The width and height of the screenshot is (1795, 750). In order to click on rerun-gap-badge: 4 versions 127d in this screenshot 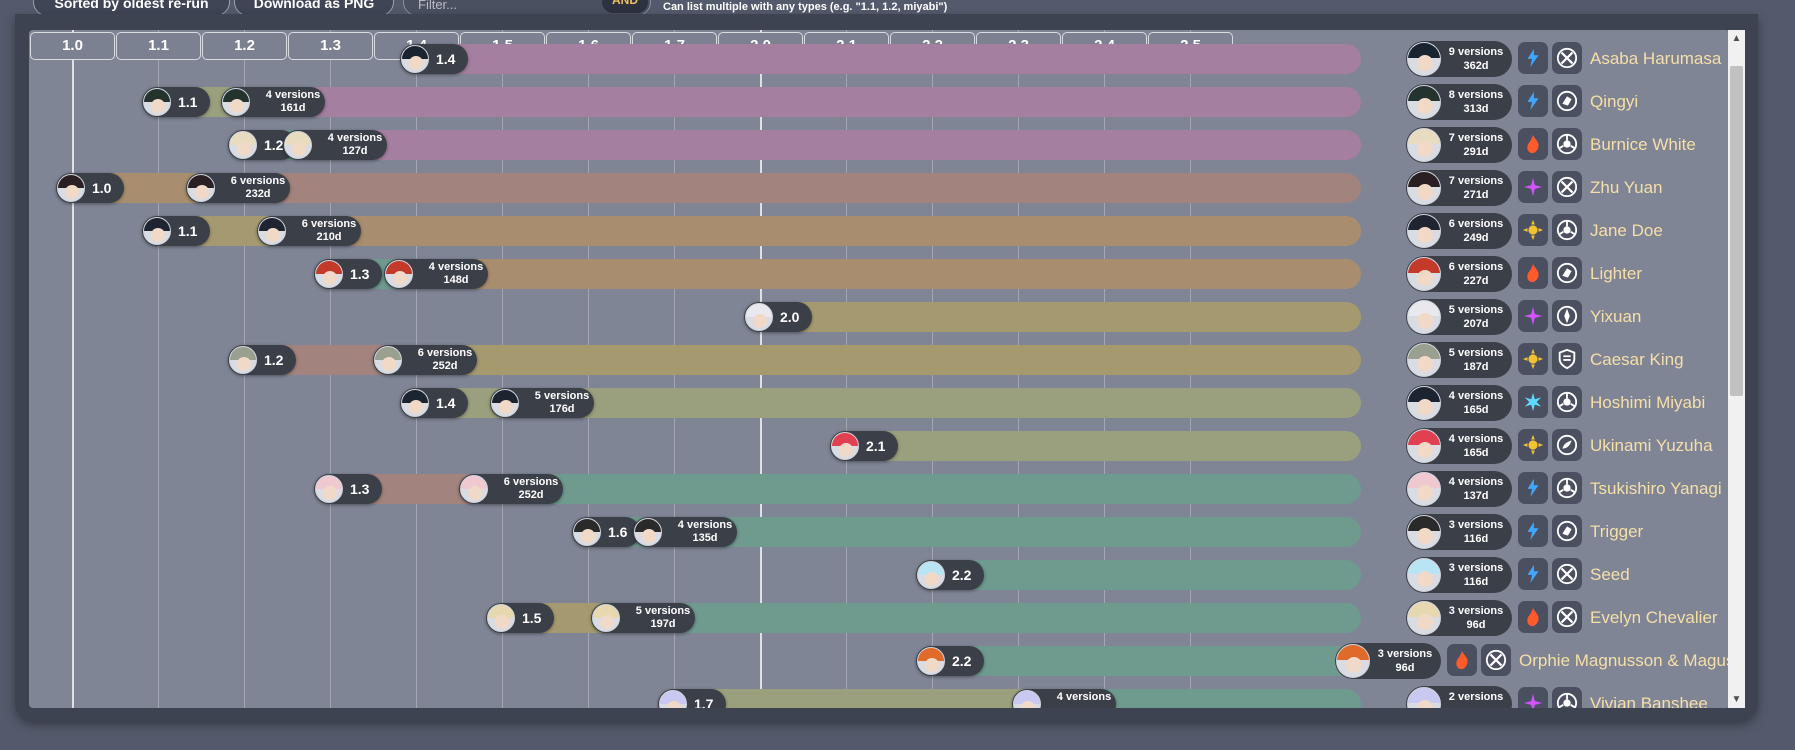, I will do `click(335, 145)`.